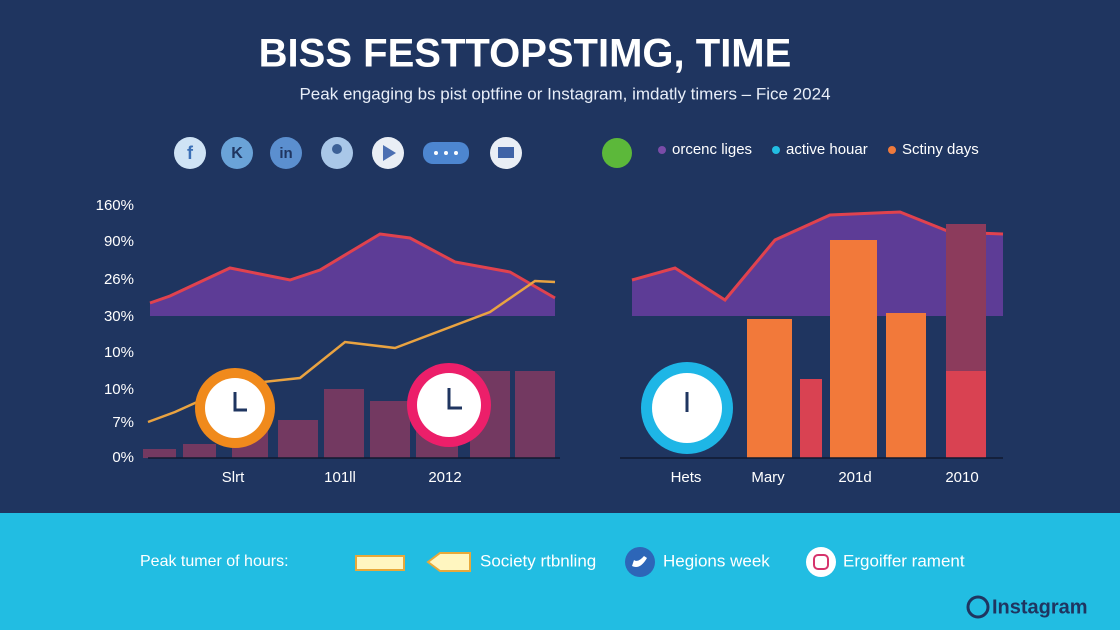 This screenshot has height=630, width=1120. What do you see at coordinates (525, 54) in the screenshot?
I see `title: BISS FESTTOPSTIMG, TIME` at bounding box center [525, 54].